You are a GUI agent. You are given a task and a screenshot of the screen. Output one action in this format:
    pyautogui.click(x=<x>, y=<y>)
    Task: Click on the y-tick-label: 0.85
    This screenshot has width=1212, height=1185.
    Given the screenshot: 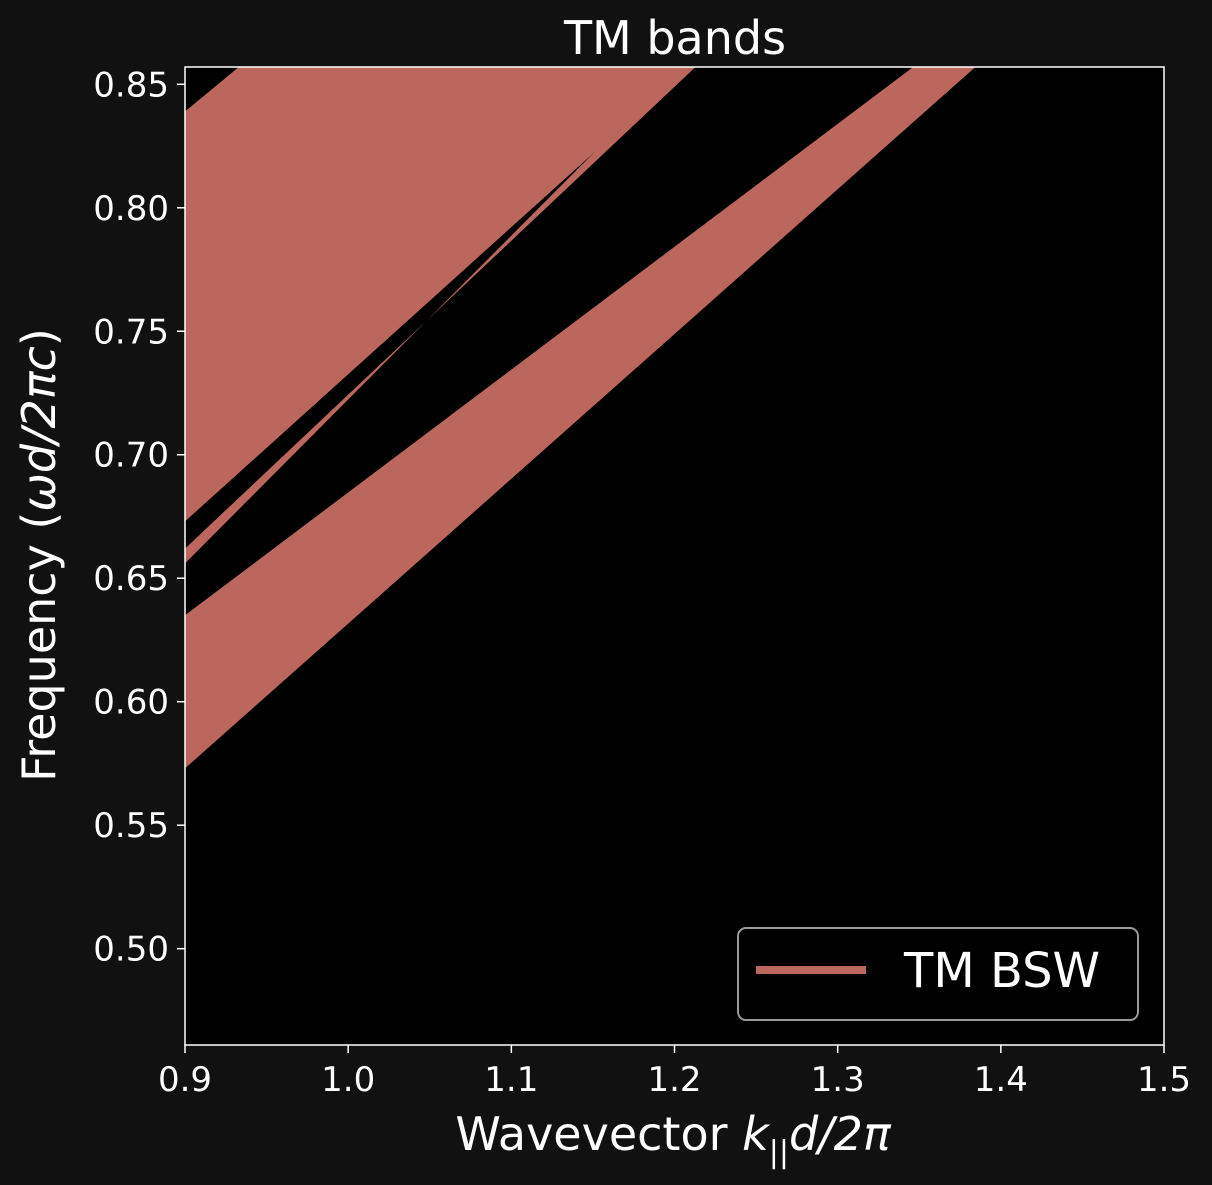 What is the action you would take?
    pyautogui.click(x=131, y=85)
    